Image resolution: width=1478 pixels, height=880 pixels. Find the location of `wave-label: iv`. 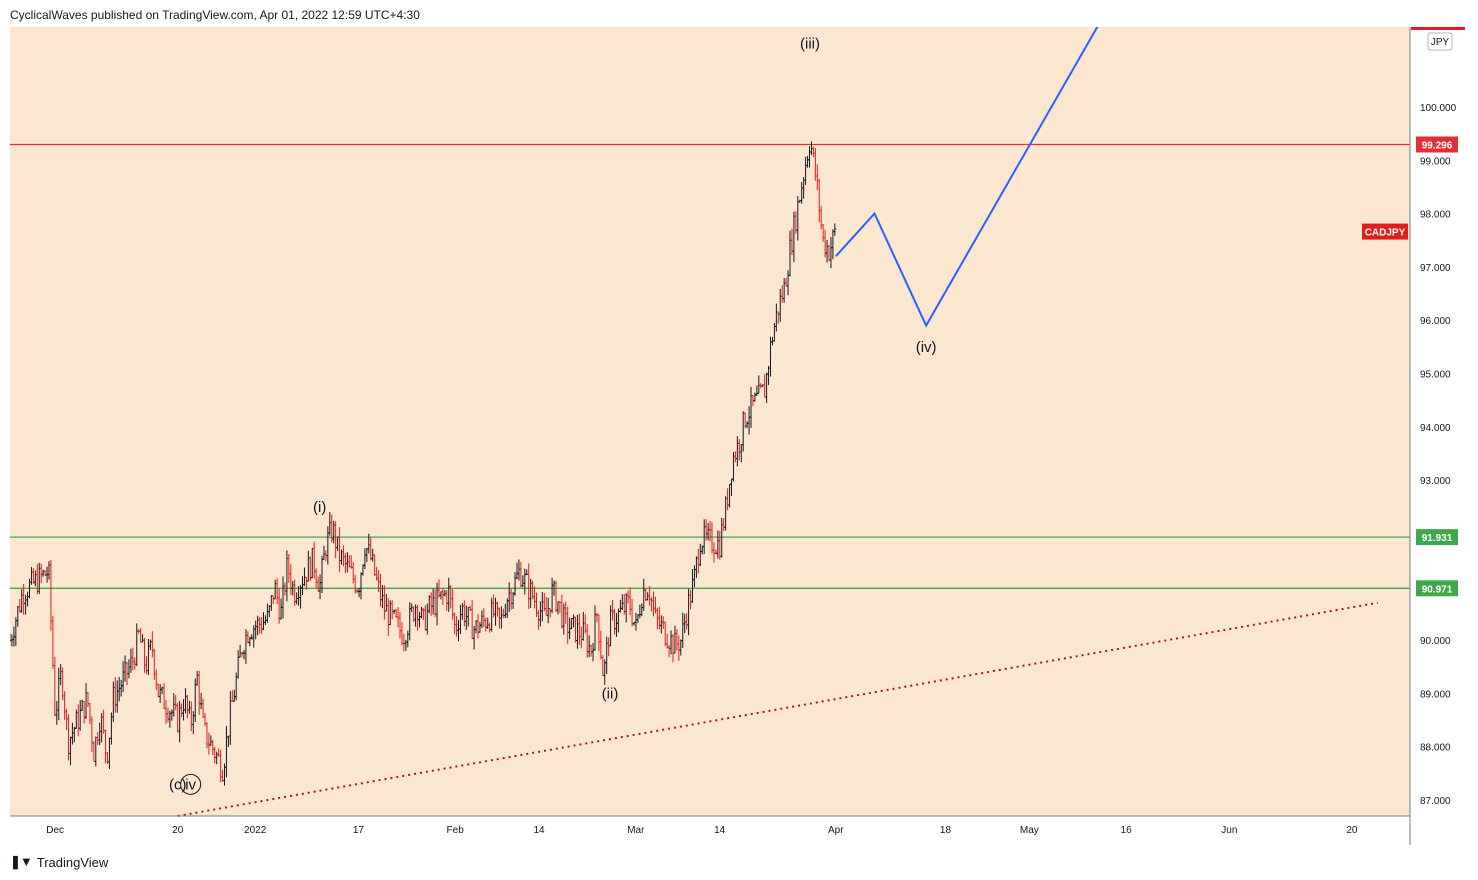

wave-label: iv is located at coordinates (190, 784).